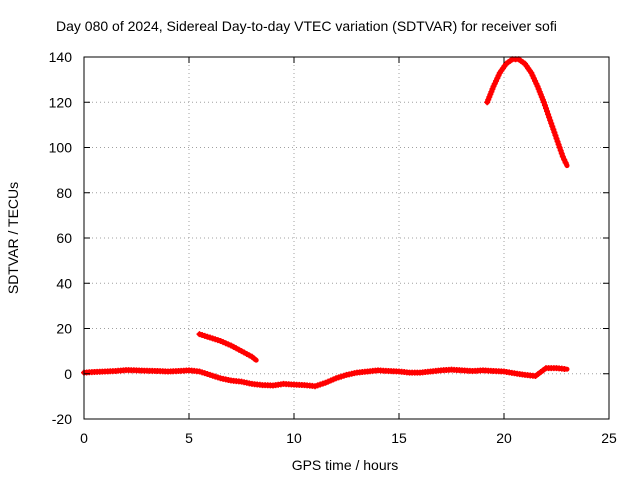  What do you see at coordinates (227, 347) in the screenshot?
I see `series-short-segment` at bounding box center [227, 347].